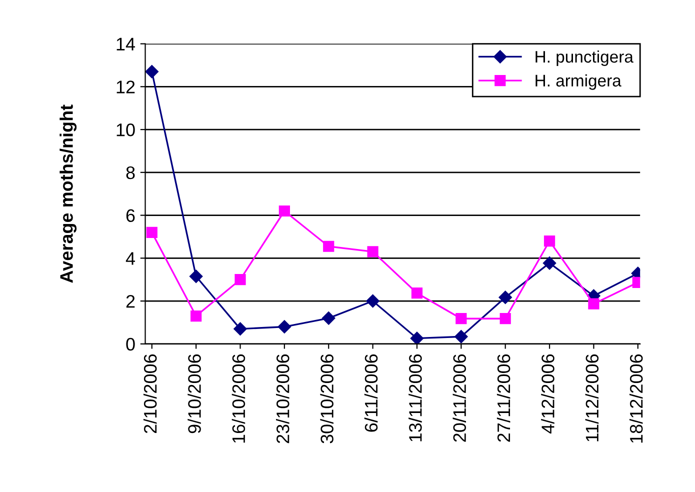 Image resolution: width=695 pixels, height=492 pixels. What do you see at coordinates (585, 58) in the screenshot?
I see `legend-label: H. punctigera` at bounding box center [585, 58].